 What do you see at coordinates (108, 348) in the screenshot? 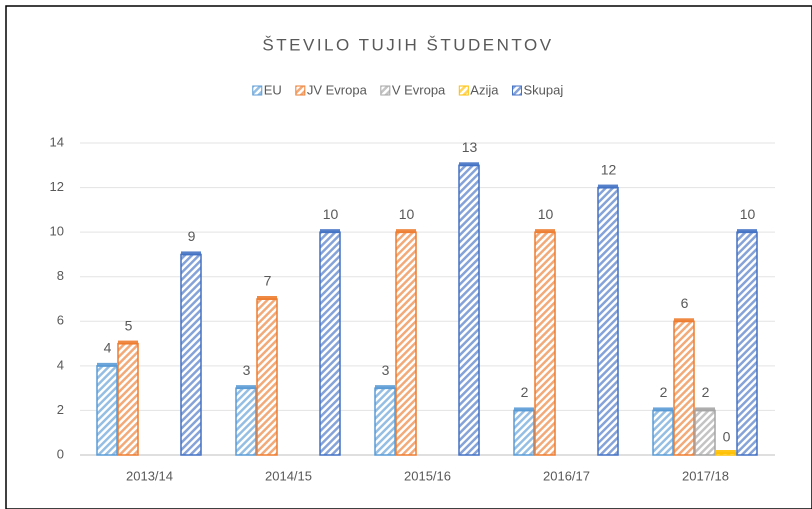
I see `data-label: 4` at bounding box center [108, 348].